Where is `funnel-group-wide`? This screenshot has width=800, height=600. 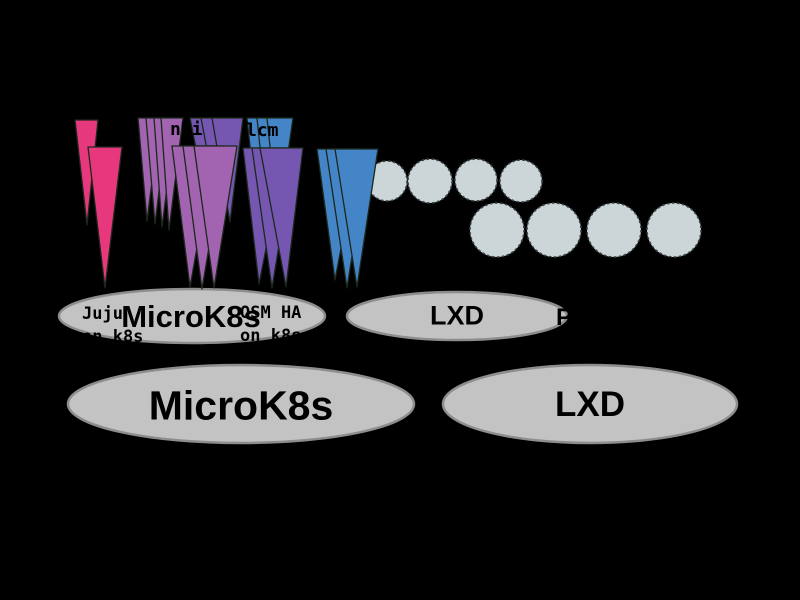 funnel-group-wide is located at coordinates (233, 217).